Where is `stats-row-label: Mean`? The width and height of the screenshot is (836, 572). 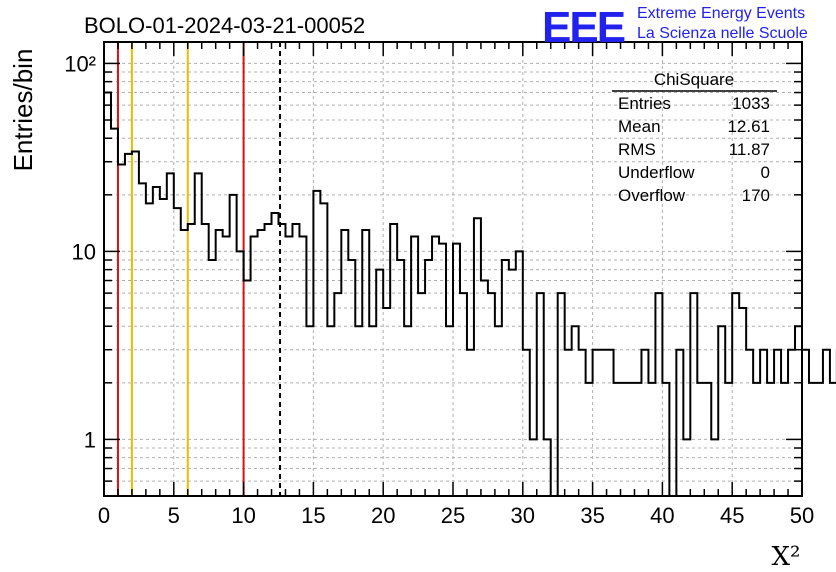 stats-row-label: Mean is located at coordinates (639, 126).